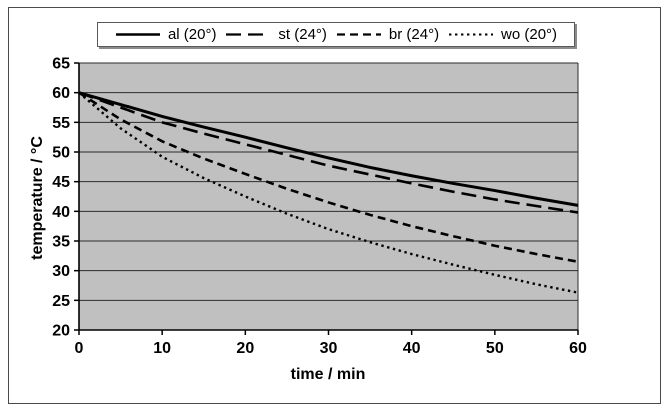 The height and width of the screenshot is (418, 671). I want to click on y-tick-label-40: 40, so click(61, 212).